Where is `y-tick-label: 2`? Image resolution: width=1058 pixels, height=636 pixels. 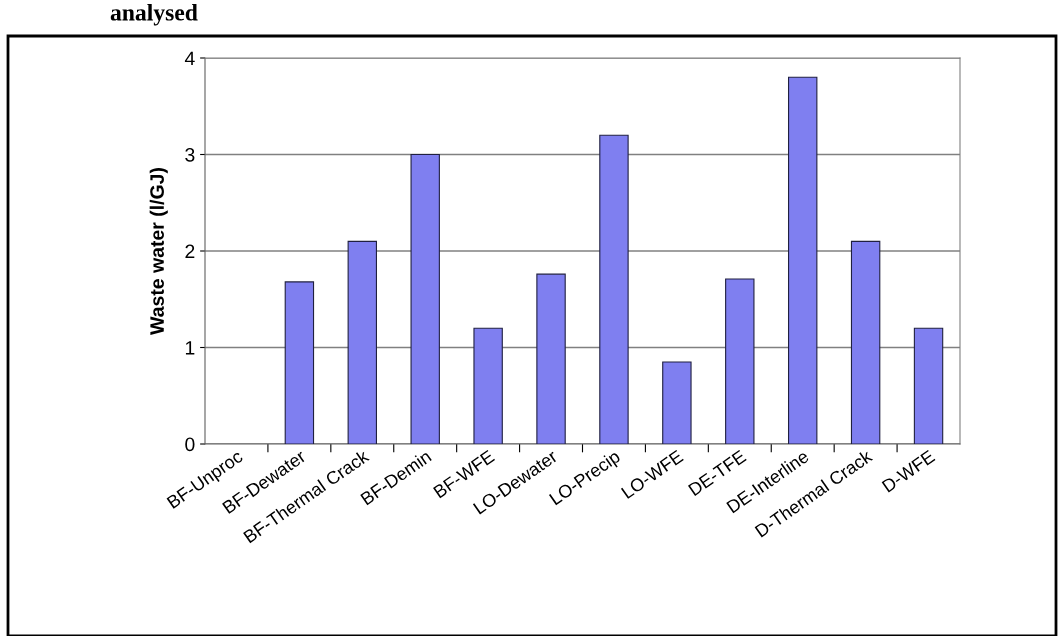 y-tick-label: 2 is located at coordinates (190, 251).